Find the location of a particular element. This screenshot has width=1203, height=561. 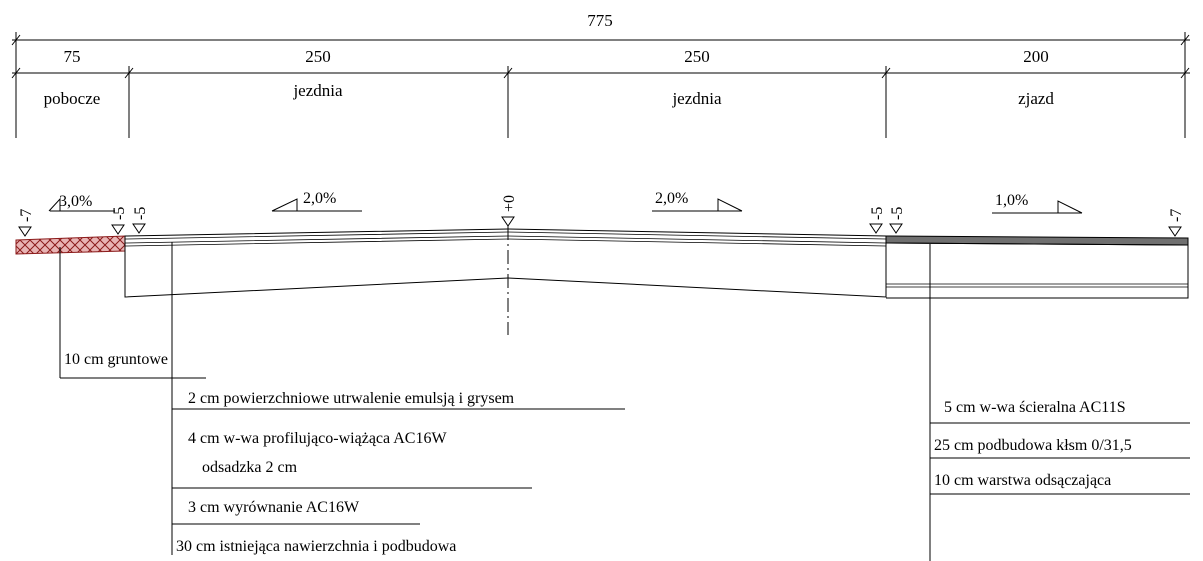

total-width-label: 775 is located at coordinates (600, 20).